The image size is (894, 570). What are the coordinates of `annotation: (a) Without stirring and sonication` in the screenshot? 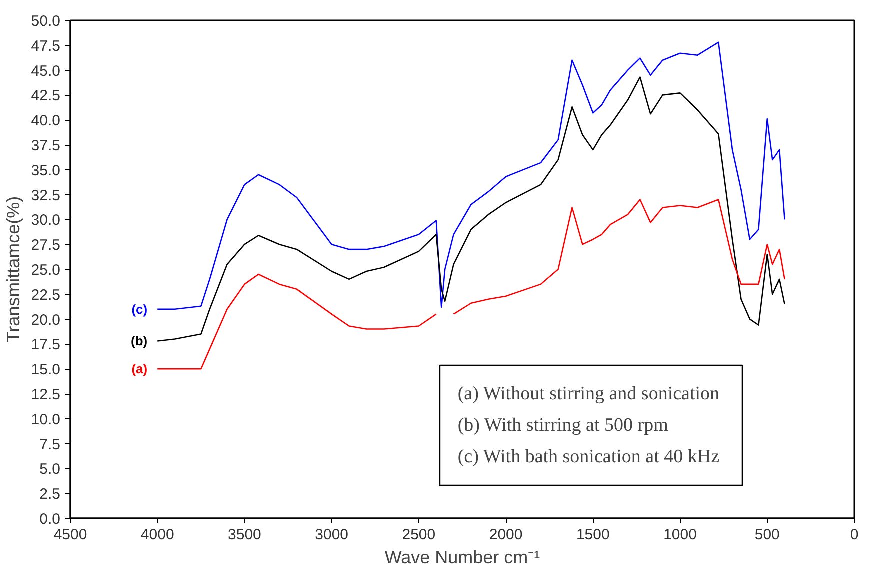 It's located at (589, 394).